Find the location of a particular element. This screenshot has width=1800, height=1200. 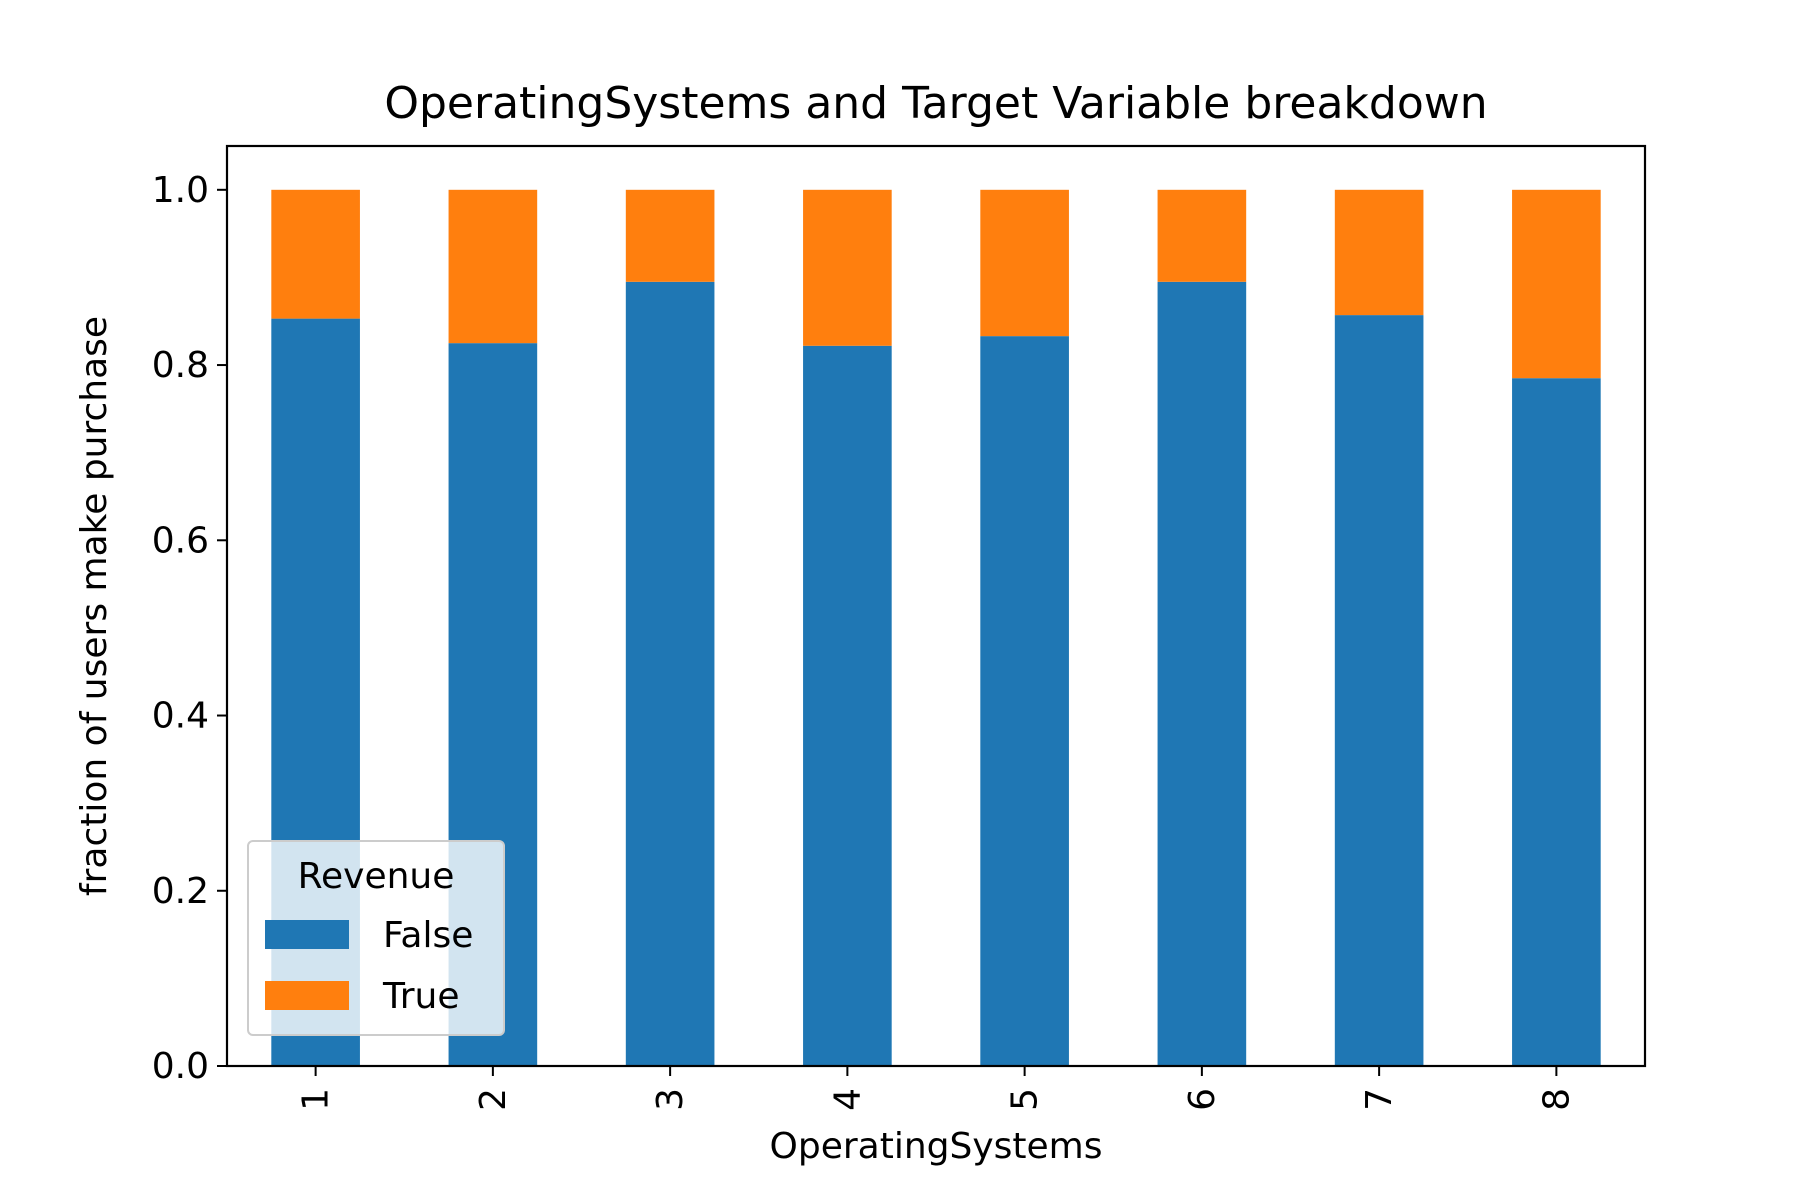

x-tick-label: 7 is located at coordinates (1379, 1099).